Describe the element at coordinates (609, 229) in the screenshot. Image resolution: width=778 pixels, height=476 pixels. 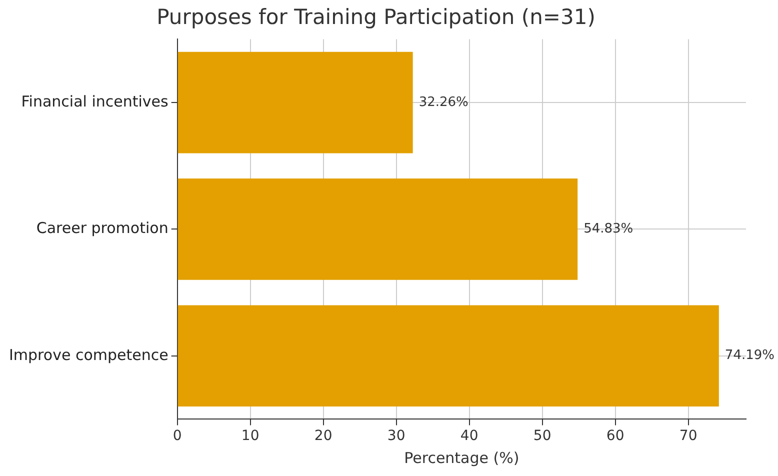
I see `data-label: 54.83%` at that location.